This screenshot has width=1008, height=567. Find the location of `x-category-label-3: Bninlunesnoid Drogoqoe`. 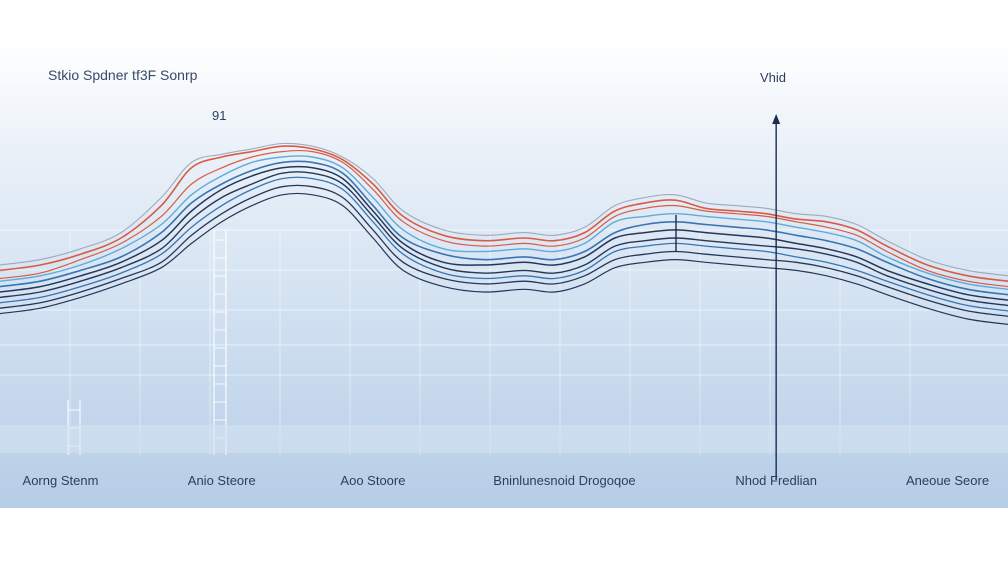

x-category-label-3: Bninlunesnoid Drogoqoe is located at coordinates (564, 480).